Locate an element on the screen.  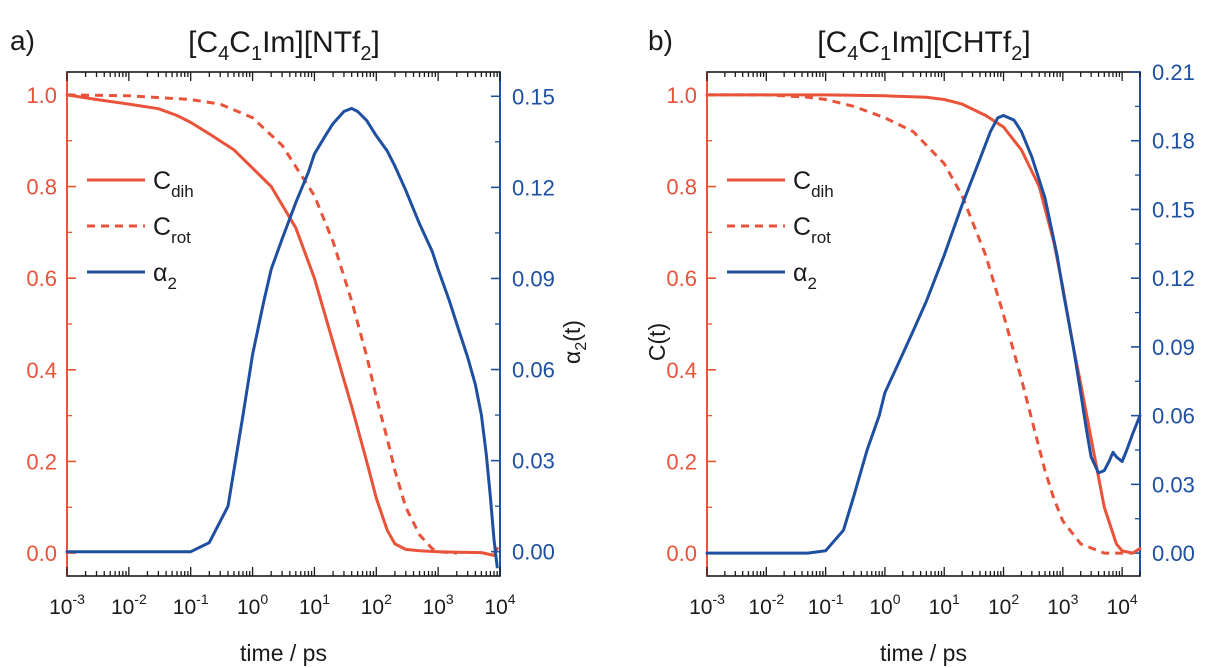
chart-title: [C4C1Im][NTf2] is located at coordinates (284, 45).